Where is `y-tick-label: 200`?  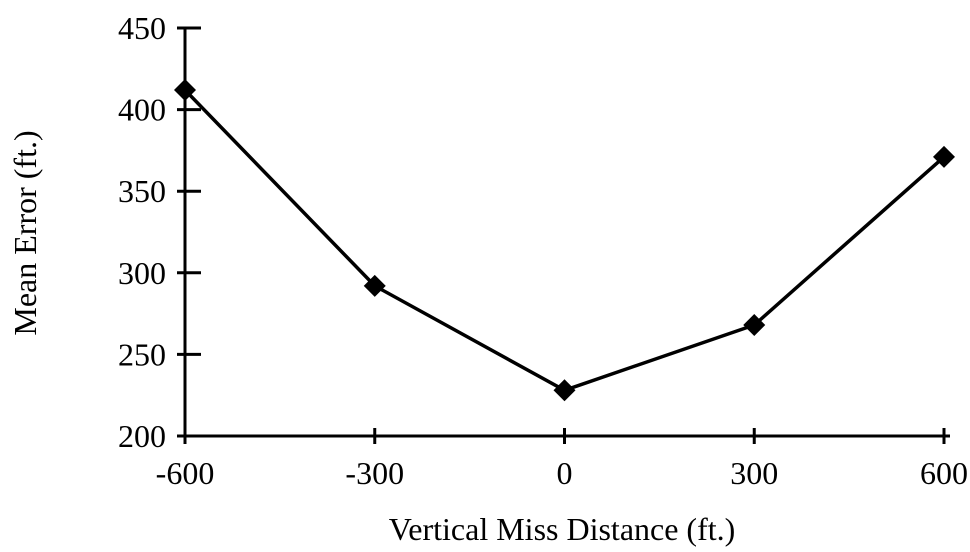 y-tick-label: 200 is located at coordinates (142, 436).